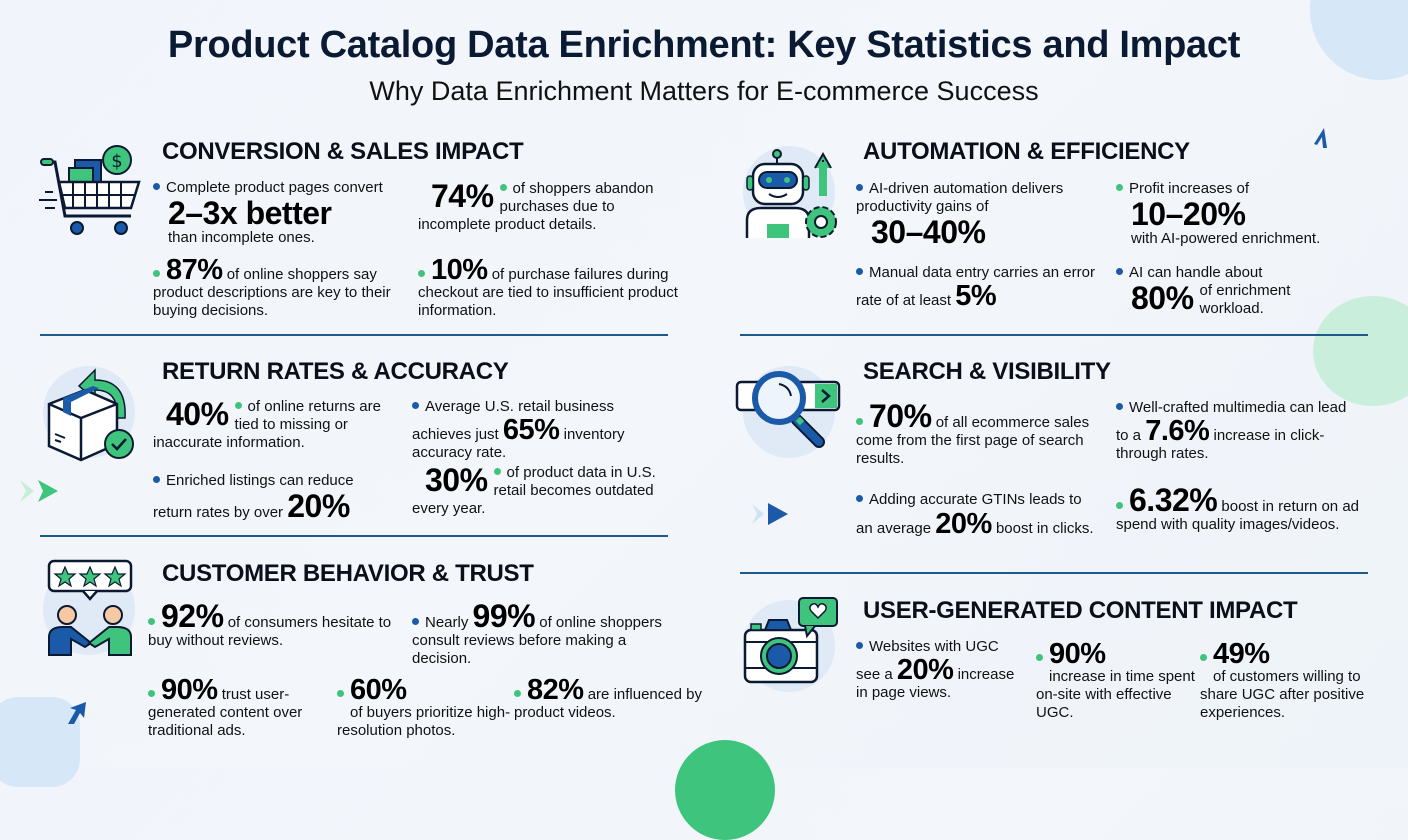  What do you see at coordinates (504, 616) in the screenshot?
I see `stat-value: 99%` at bounding box center [504, 616].